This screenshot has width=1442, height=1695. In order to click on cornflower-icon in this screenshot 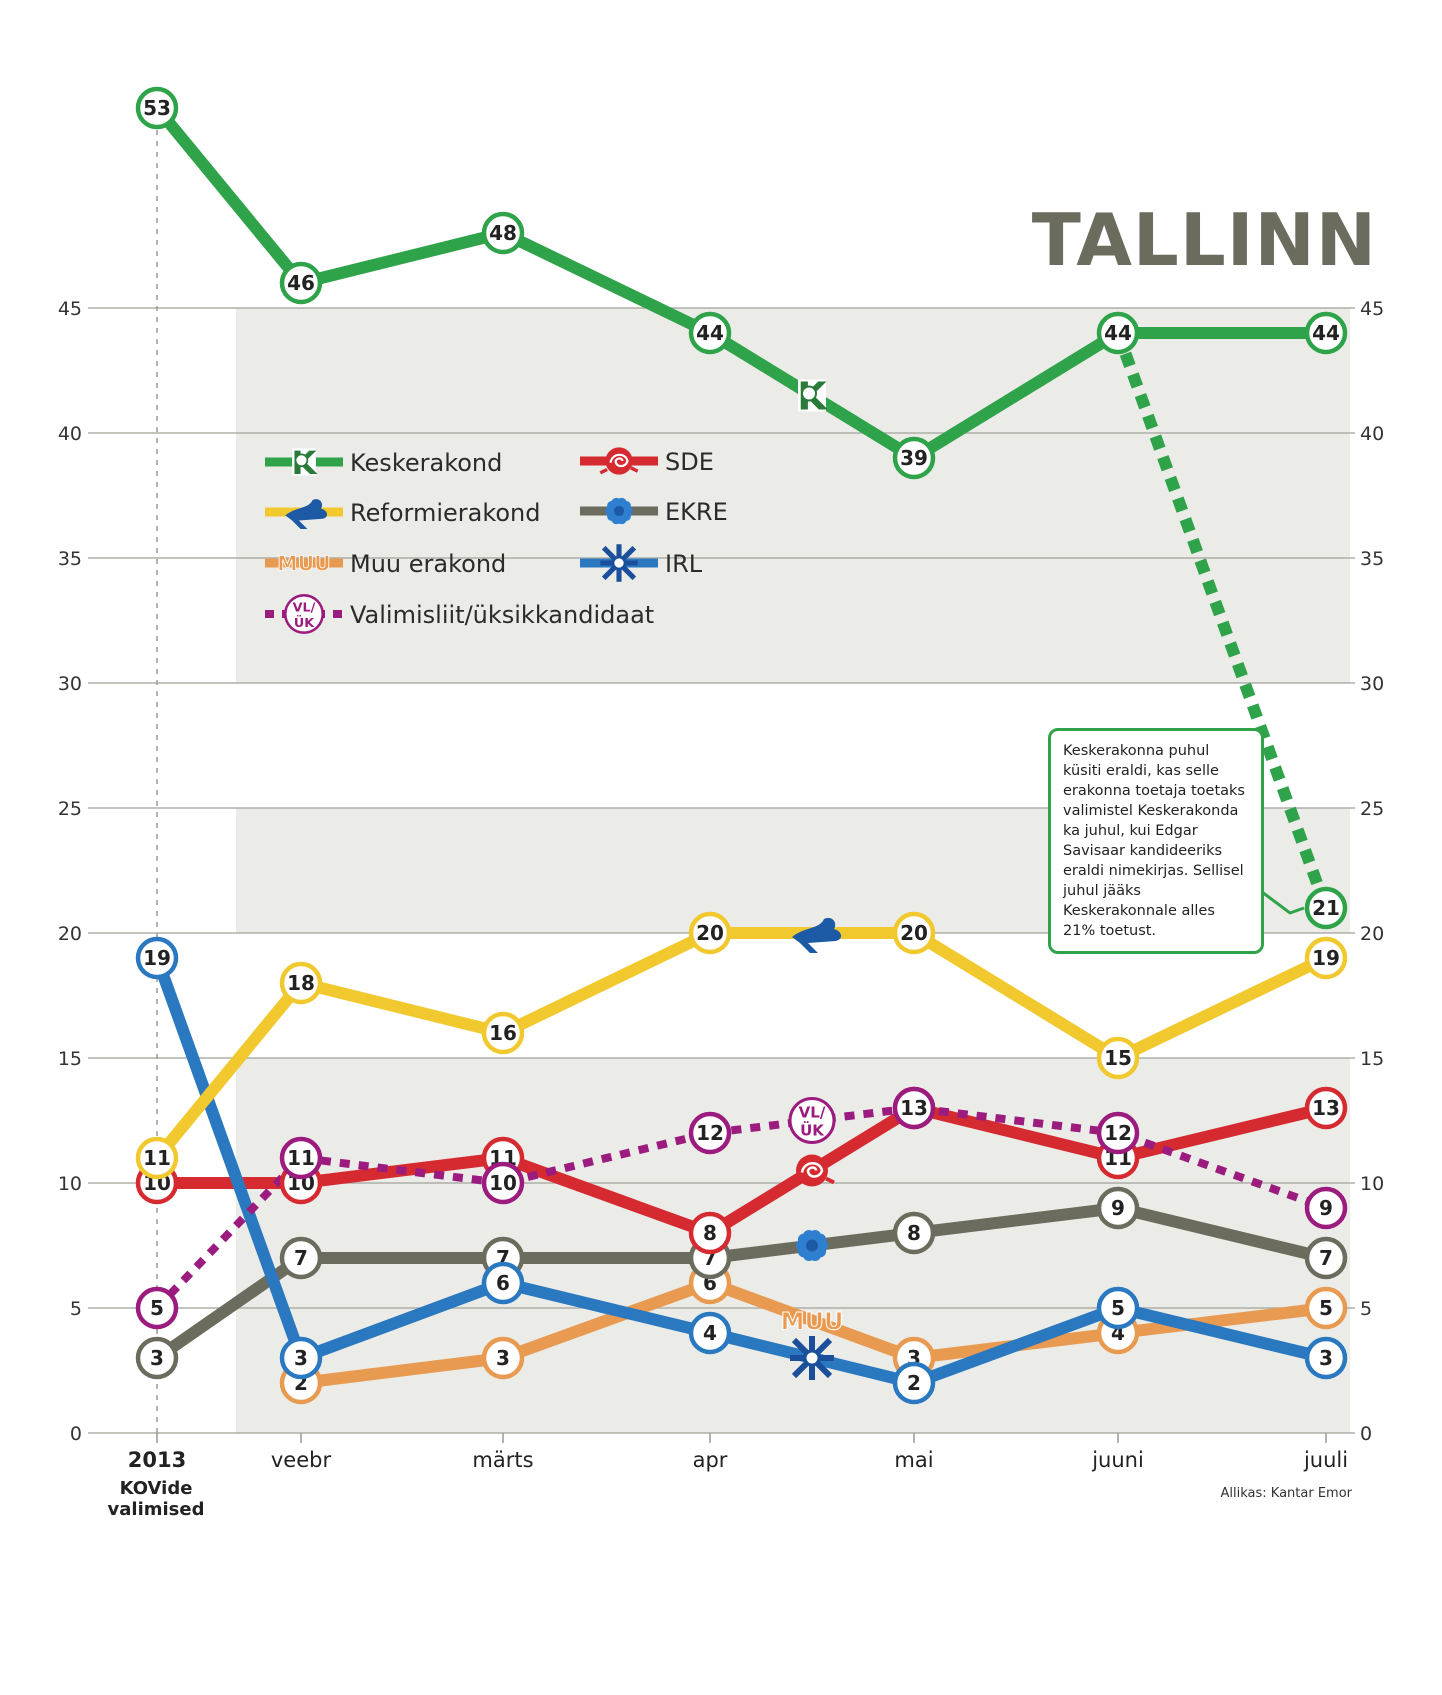, I will do `click(812, 1245)`.